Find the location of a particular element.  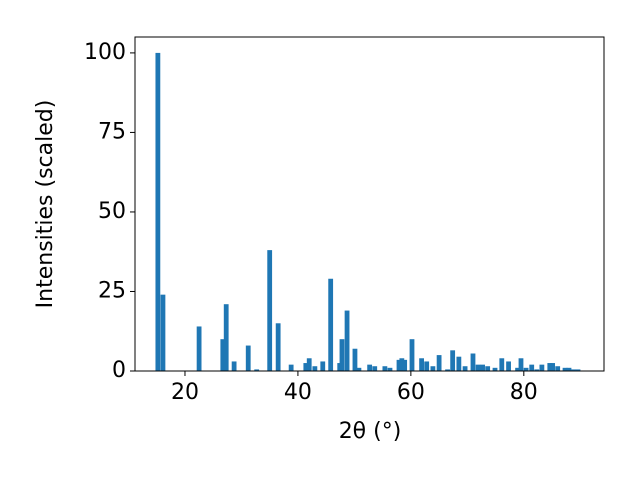

x-tick-label: 20 is located at coordinates (185, 392).